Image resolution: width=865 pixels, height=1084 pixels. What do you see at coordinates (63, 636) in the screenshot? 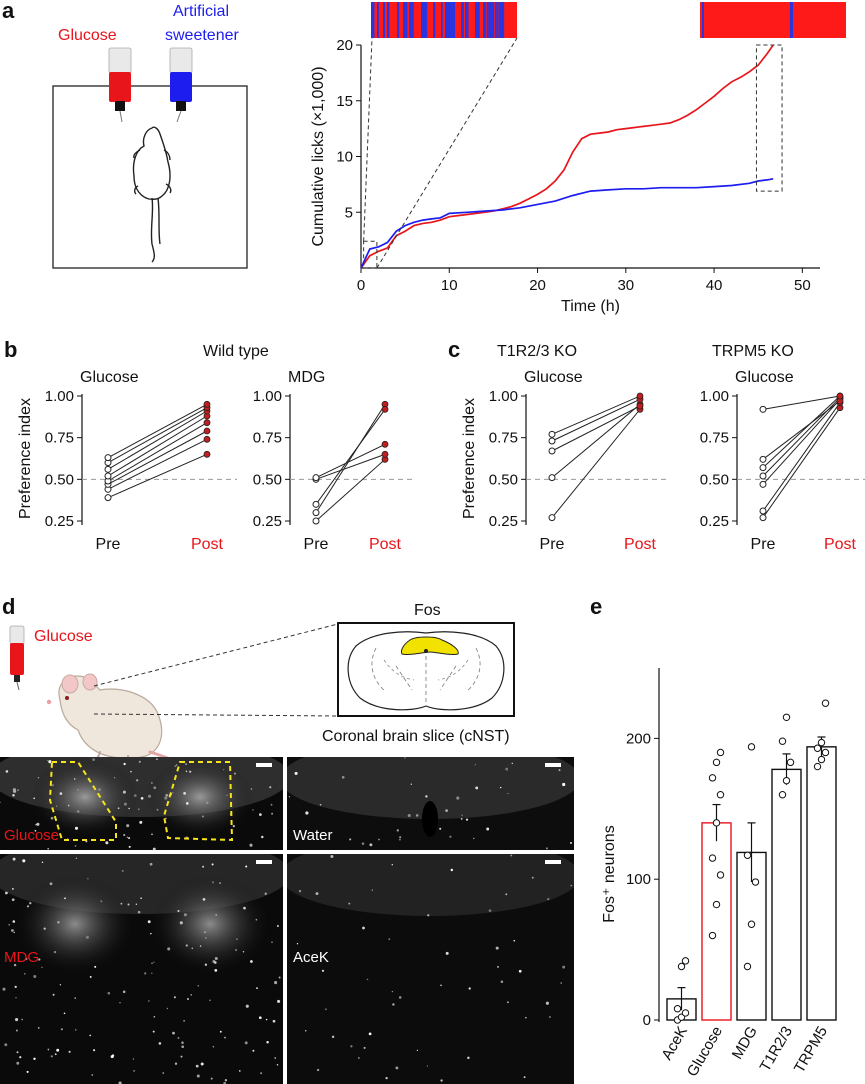
I see `d-bottle-label: Glucose` at bounding box center [63, 636].